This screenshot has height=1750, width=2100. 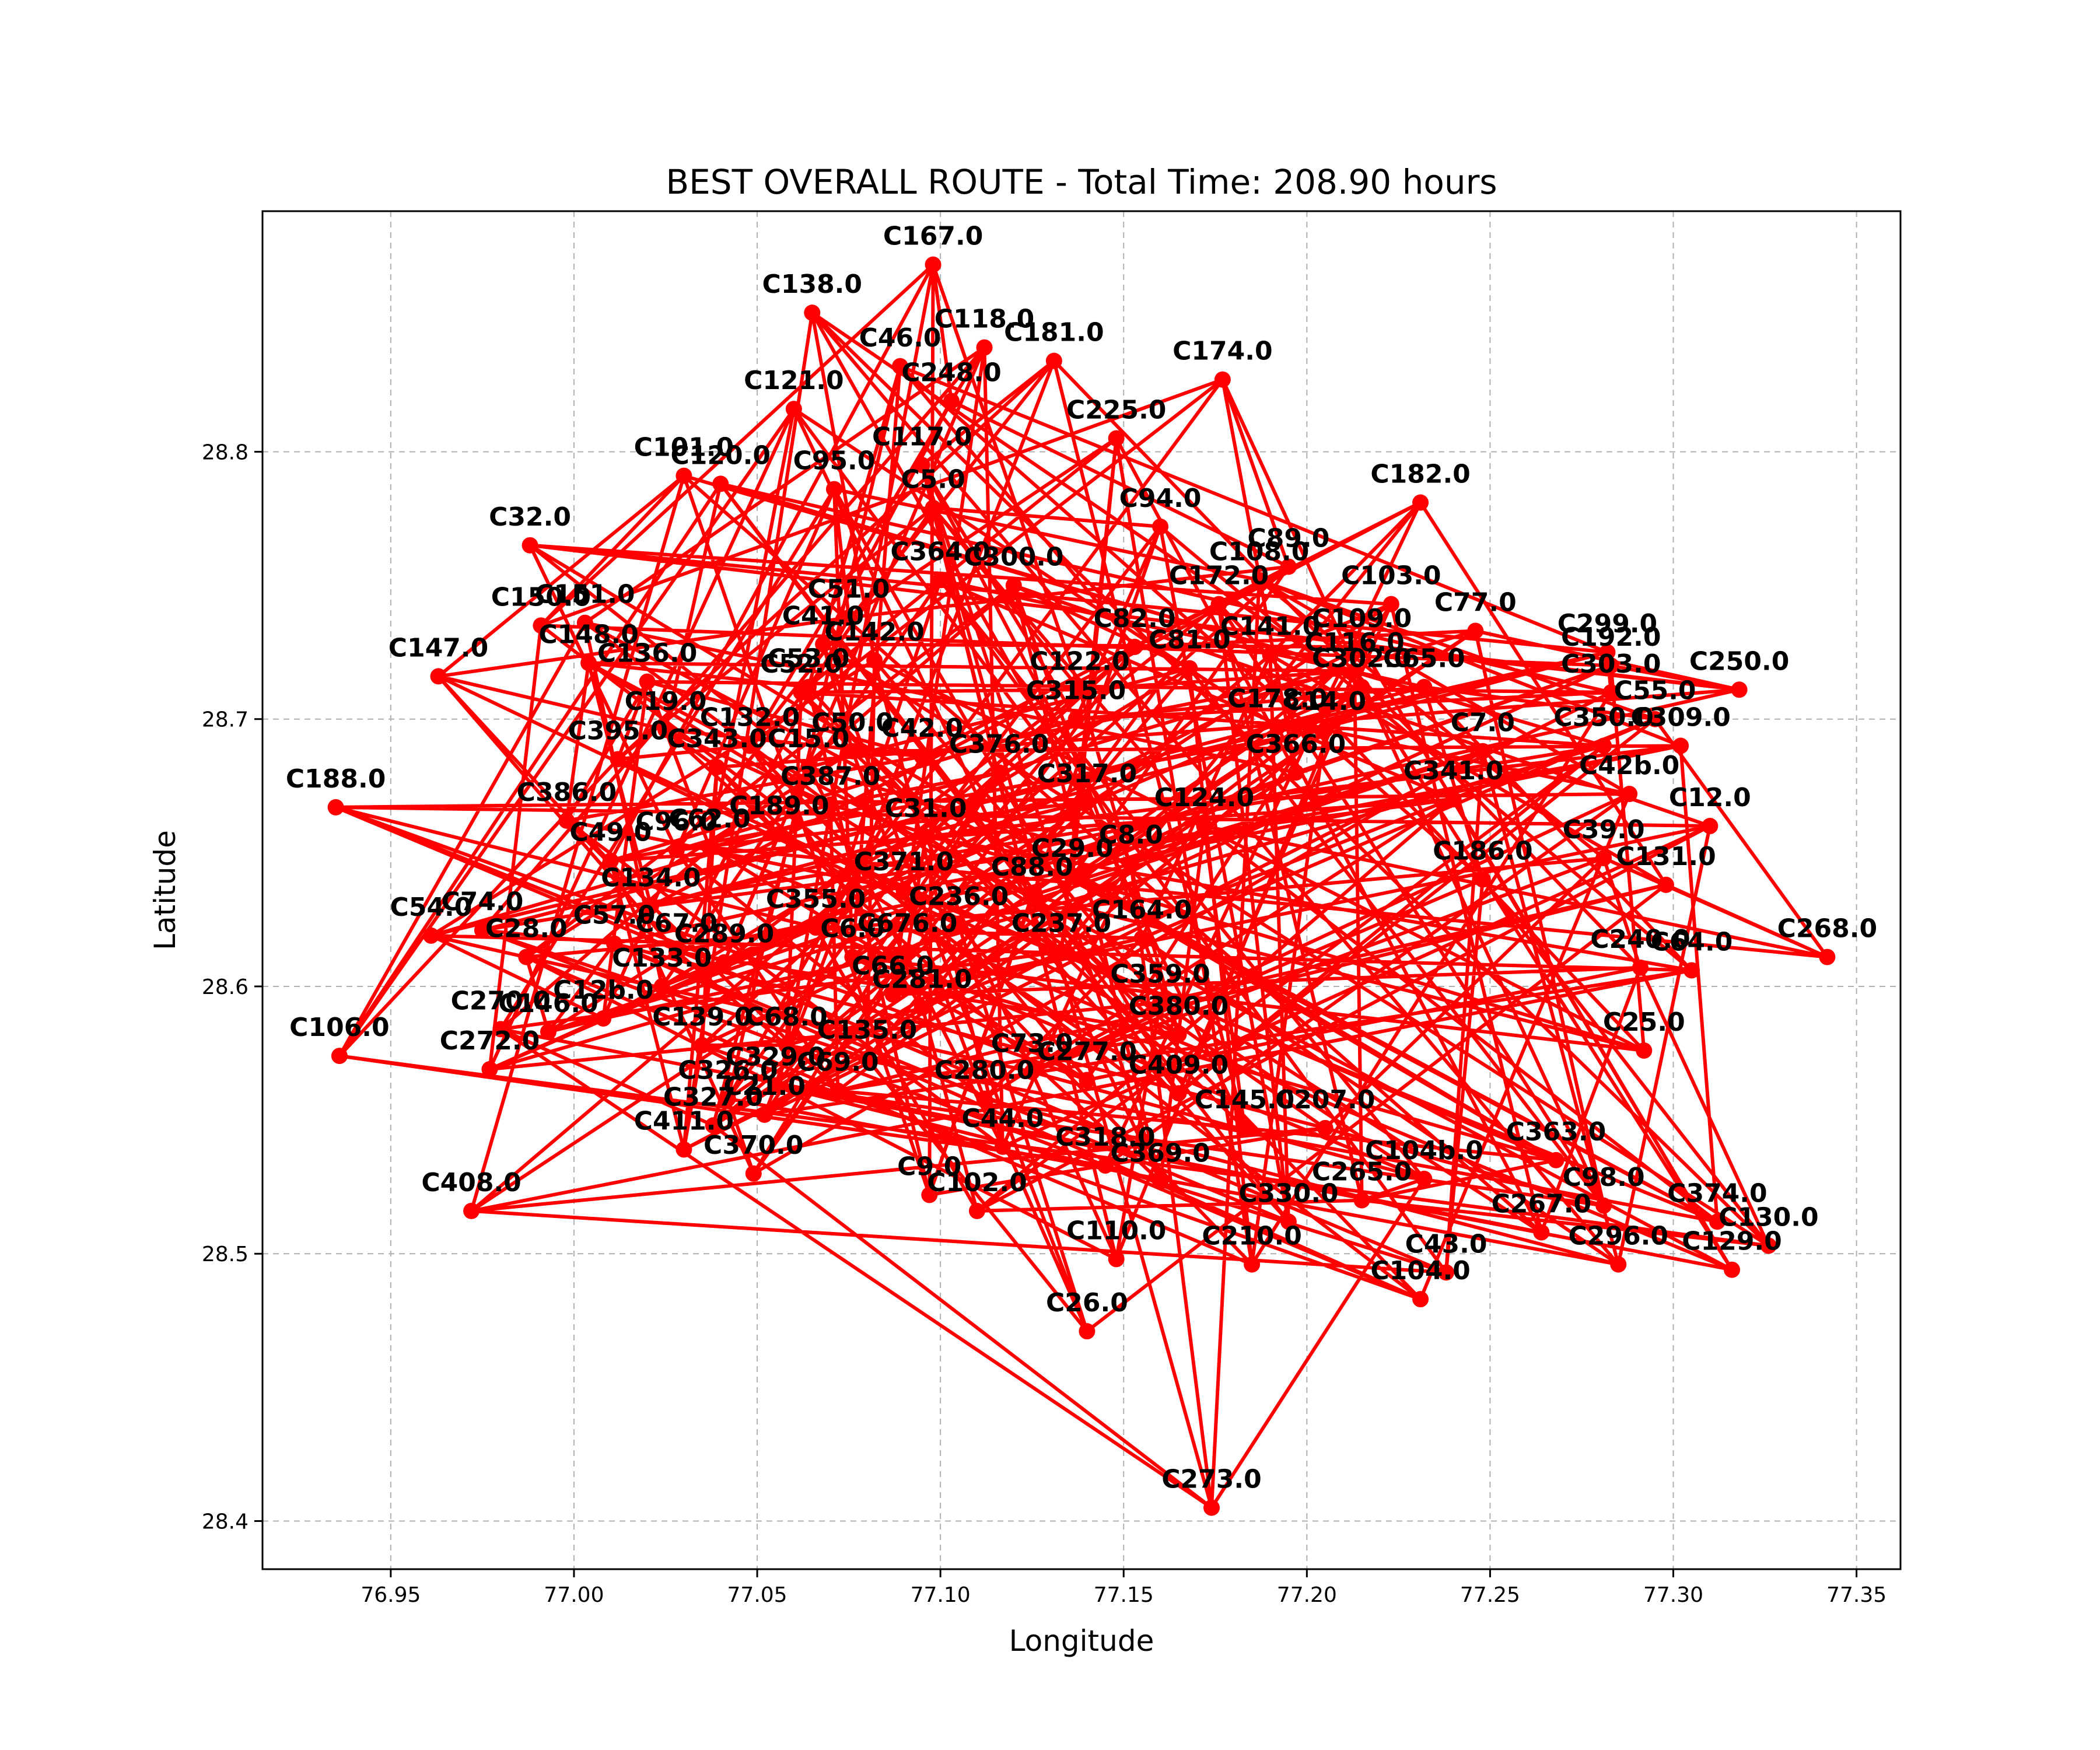 I want to click on point-label: C103.0, so click(x=1391, y=576).